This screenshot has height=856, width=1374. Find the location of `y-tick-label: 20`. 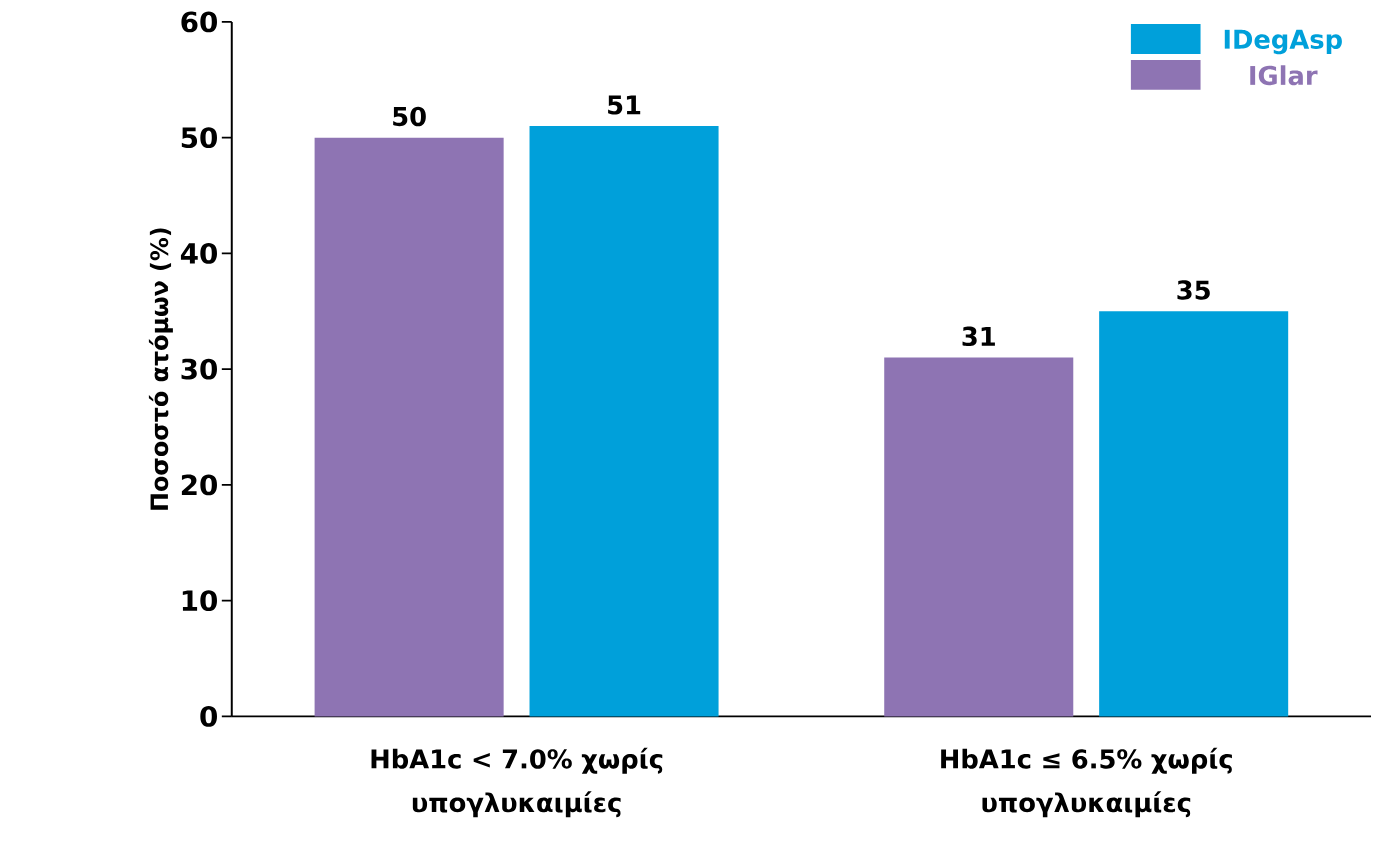

y-tick-label: 20 is located at coordinates (199, 485).